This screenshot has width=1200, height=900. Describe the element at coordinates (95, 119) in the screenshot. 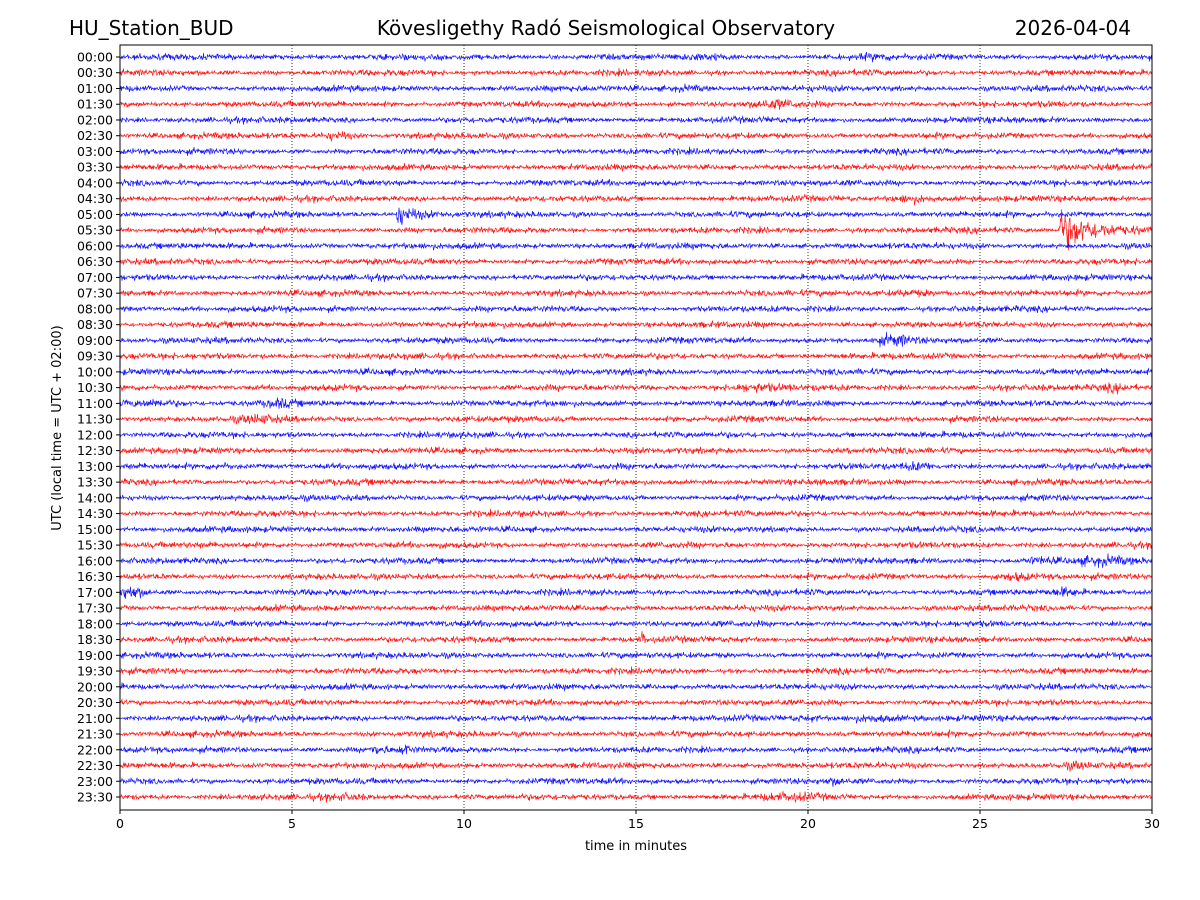

I see `y-tick-label: 02:00` at that location.